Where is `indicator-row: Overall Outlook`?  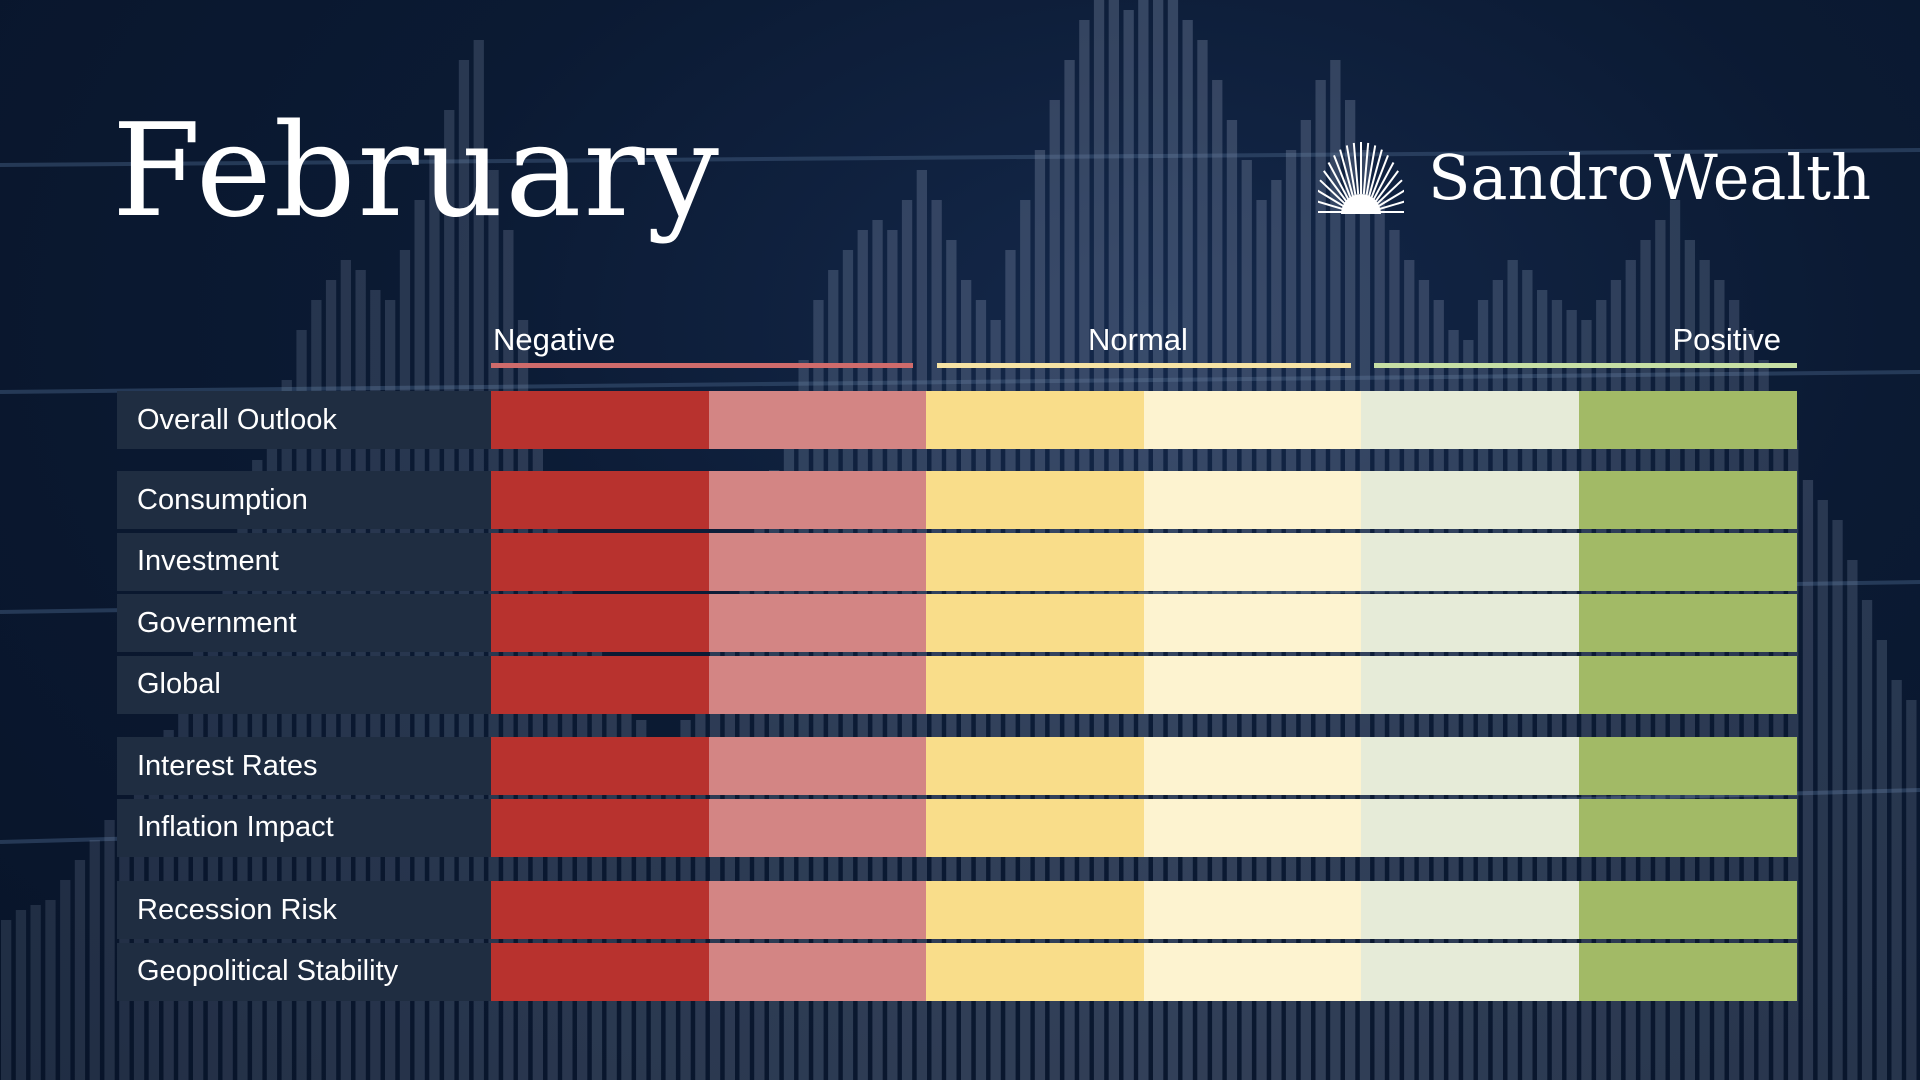
indicator-row: Overall Outlook is located at coordinates (957, 420).